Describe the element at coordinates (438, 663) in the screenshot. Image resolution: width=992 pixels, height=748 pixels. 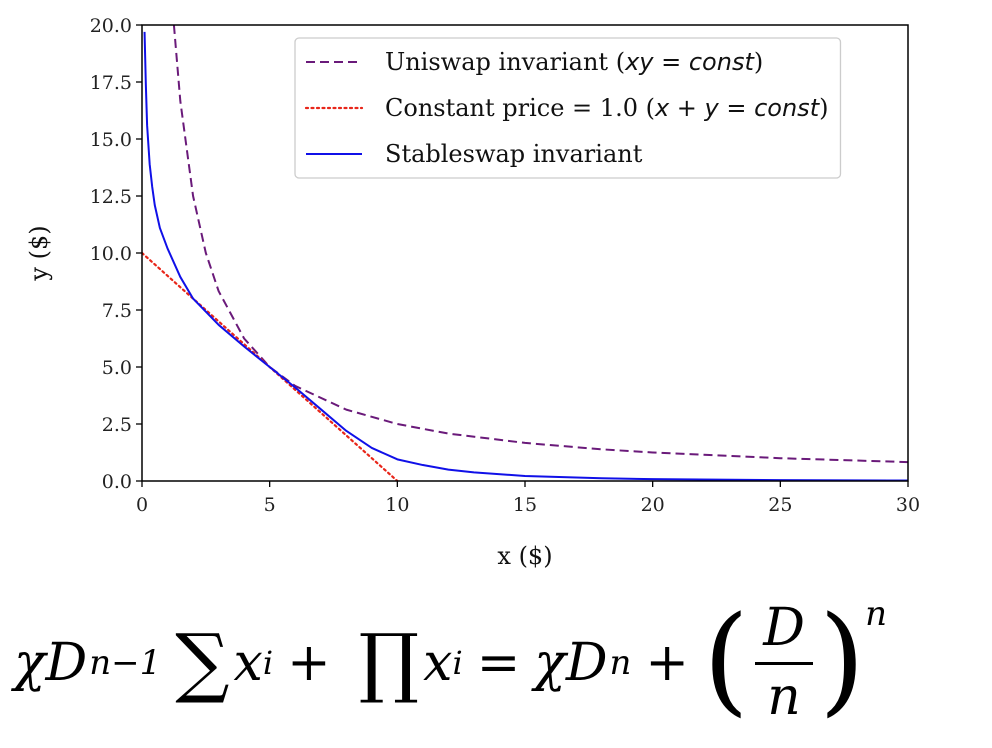
I see `formula-x-prod: x` at that location.